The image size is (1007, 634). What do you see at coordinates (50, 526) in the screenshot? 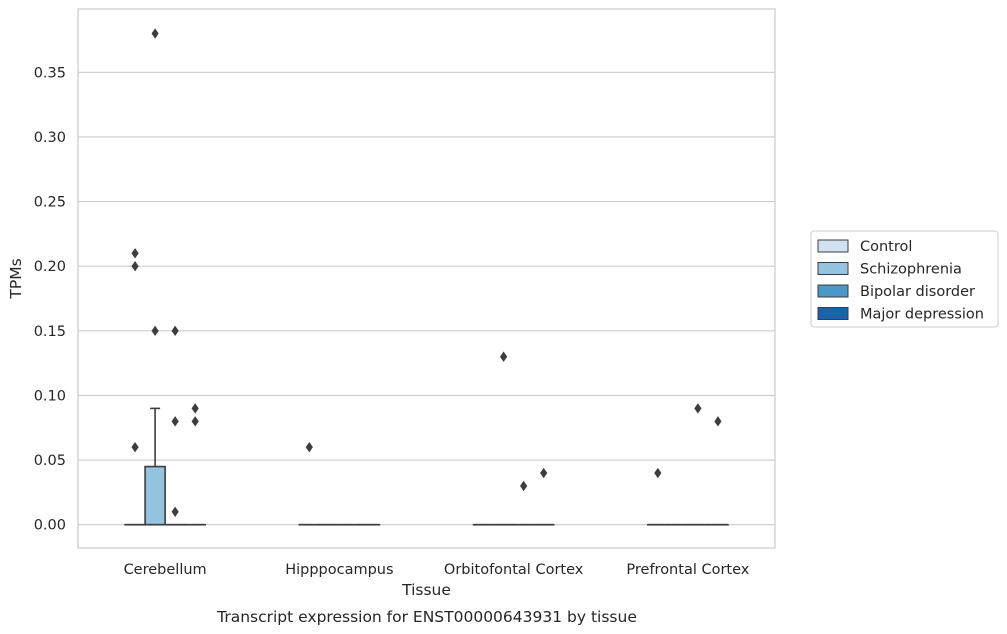
I see `y-tick-label: 0.00` at bounding box center [50, 526].